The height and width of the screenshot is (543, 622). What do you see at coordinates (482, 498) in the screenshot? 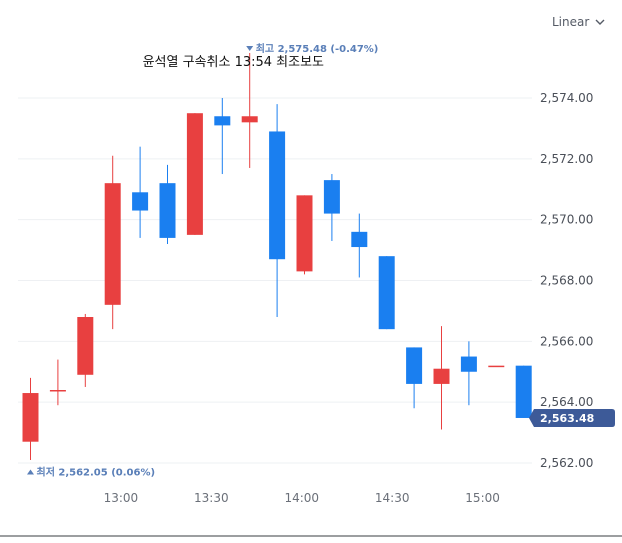
I see `x-tick-label: 15:00` at bounding box center [482, 498].